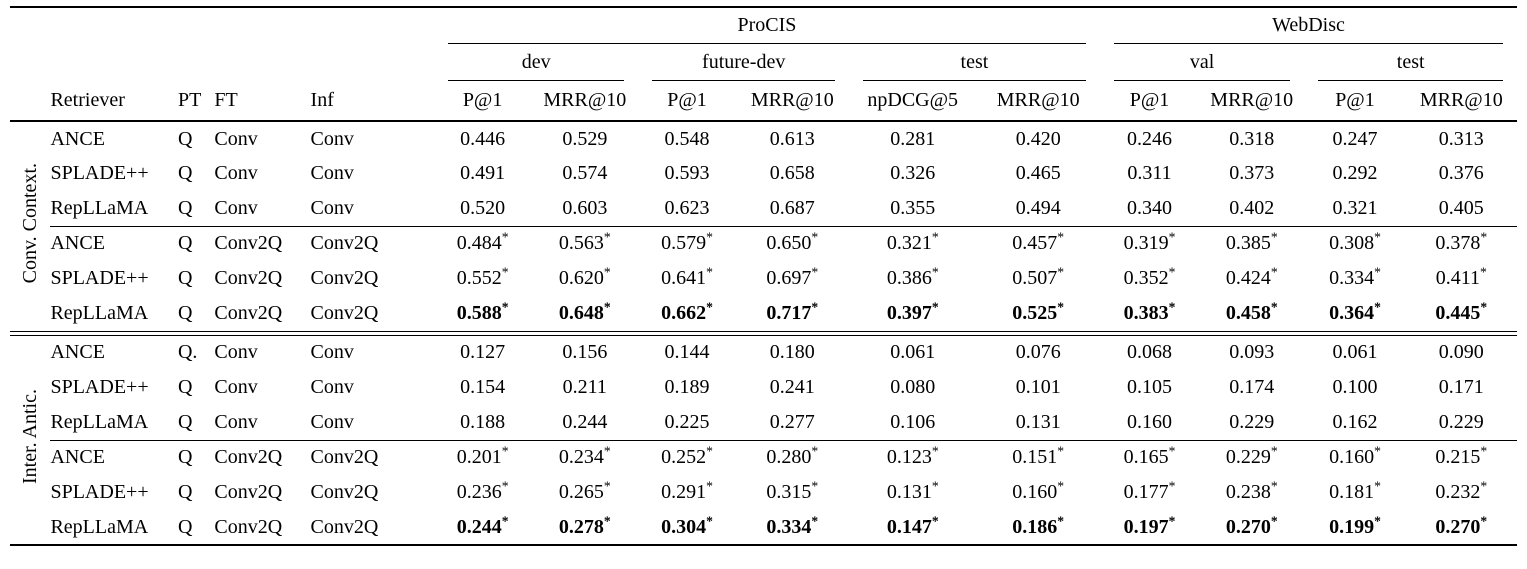 The image size is (1527, 569). What do you see at coordinates (792, 387) in the screenshot?
I see `value-cell: 0.241` at bounding box center [792, 387].